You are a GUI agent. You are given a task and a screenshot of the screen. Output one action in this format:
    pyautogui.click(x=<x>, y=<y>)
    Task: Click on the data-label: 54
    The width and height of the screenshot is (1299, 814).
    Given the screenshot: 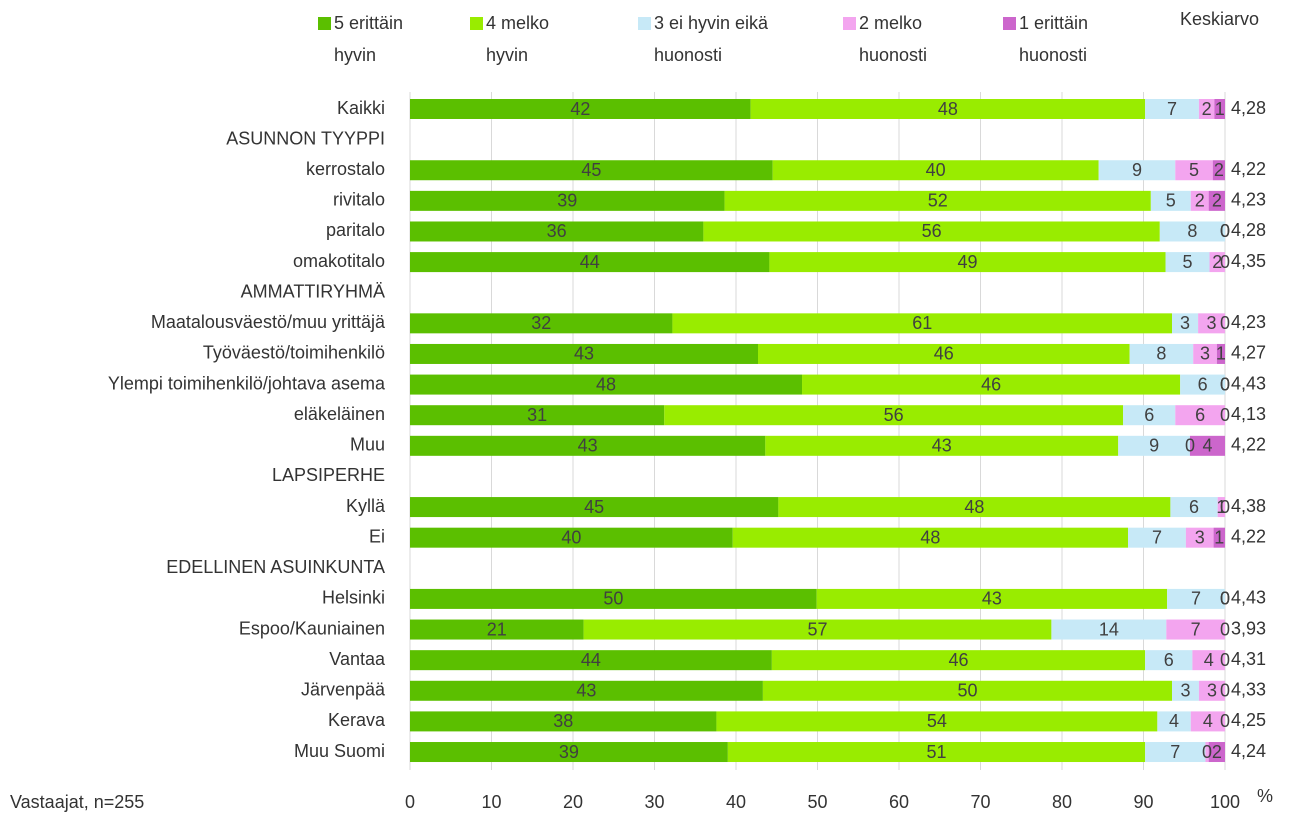 What is the action you would take?
    pyautogui.click(x=937, y=721)
    